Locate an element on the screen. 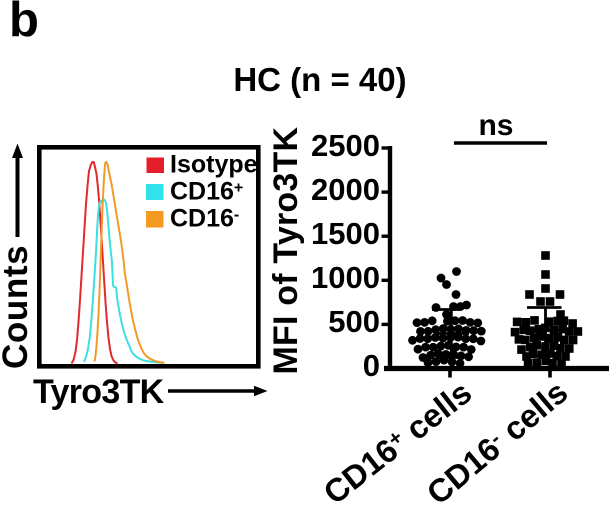 The width and height of the screenshot is (612, 510). svg-text: Isotype is located at coordinates (214, 165).